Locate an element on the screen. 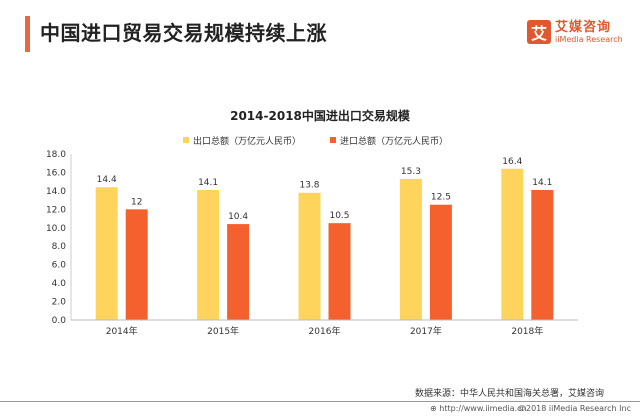  x-tick-label: 2018年 is located at coordinates (527, 331).